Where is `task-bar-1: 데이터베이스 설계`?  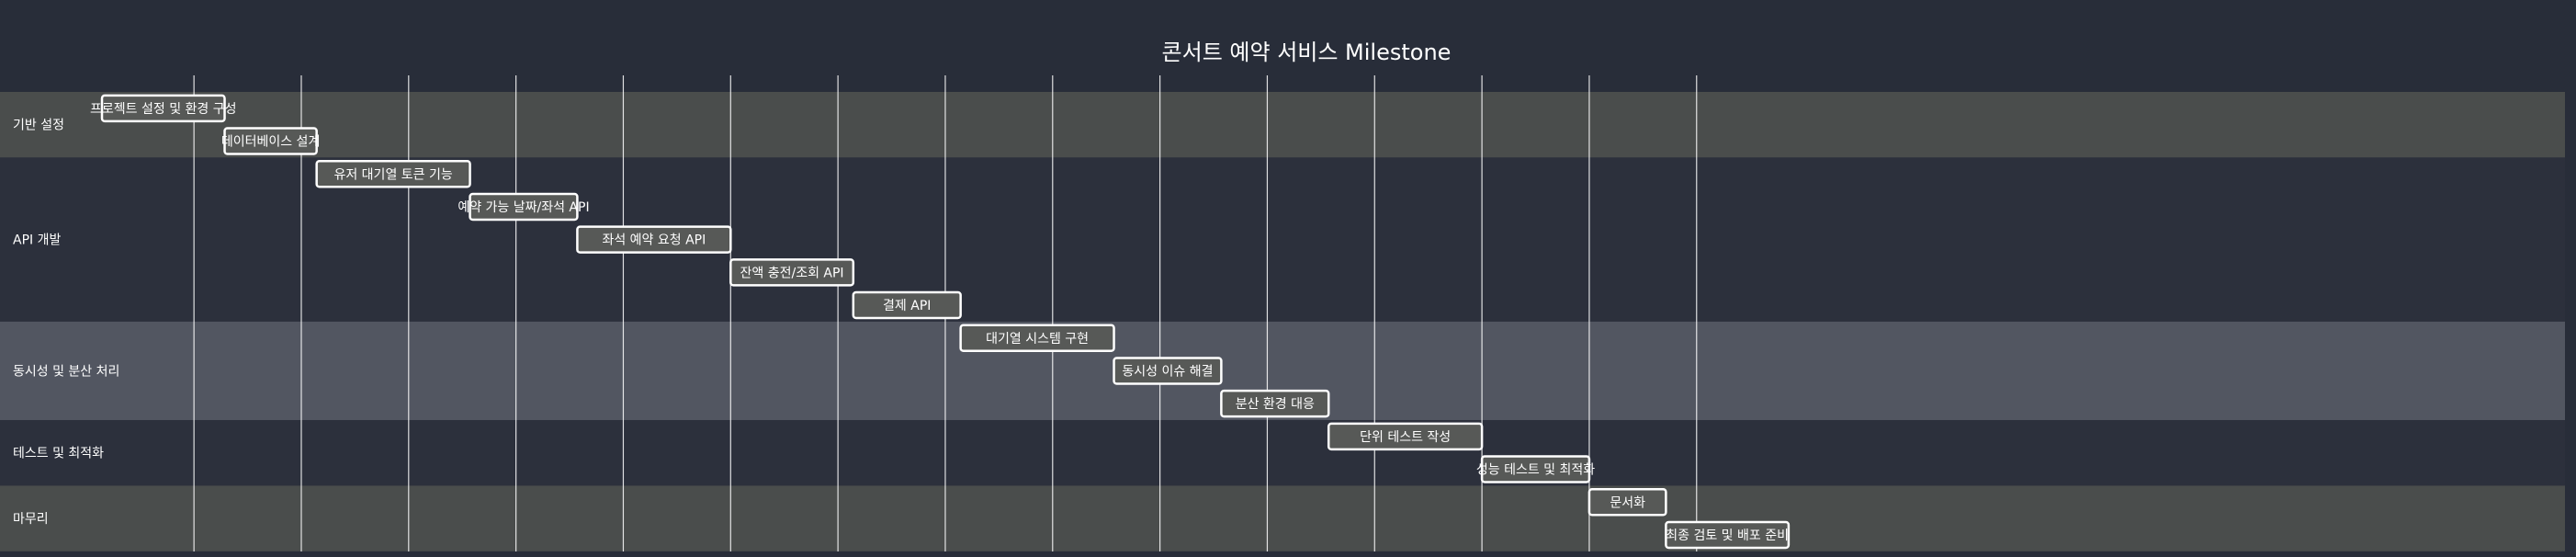 task-bar-1: 데이터베이스 설계 is located at coordinates (271, 141).